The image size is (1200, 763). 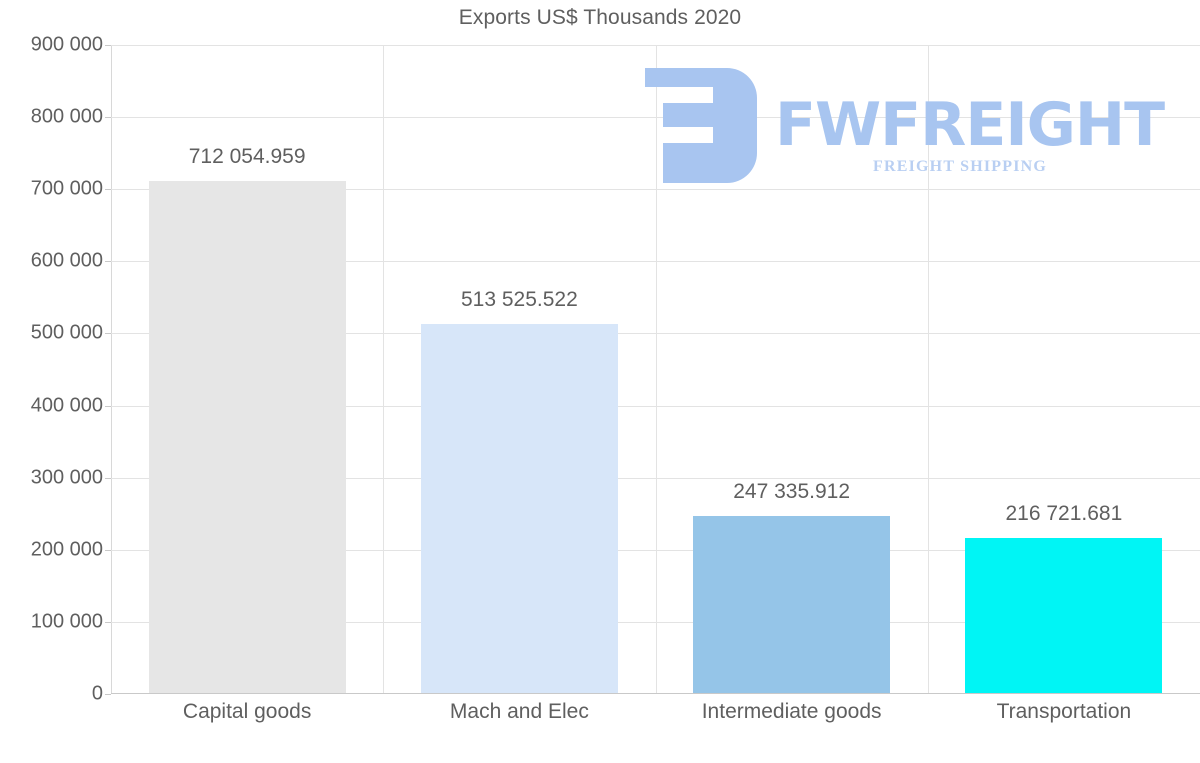 What do you see at coordinates (1064, 711) in the screenshot?
I see `x-axis-tick-label: Transportation` at bounding box center [1064, 711].